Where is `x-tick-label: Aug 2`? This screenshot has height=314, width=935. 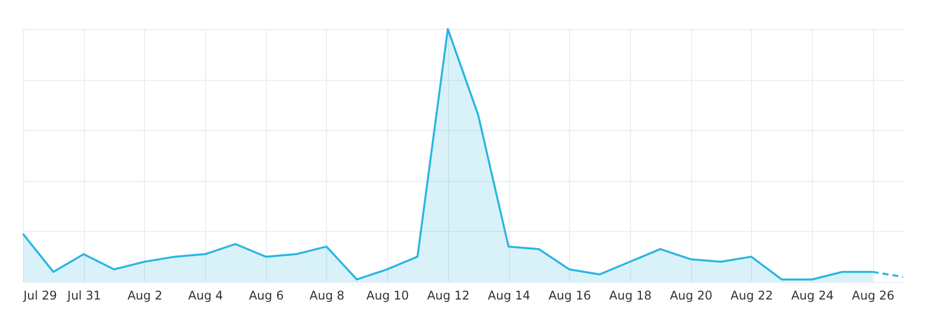 x-tick-label: Aug 2 is located at coordinates (144, 295).